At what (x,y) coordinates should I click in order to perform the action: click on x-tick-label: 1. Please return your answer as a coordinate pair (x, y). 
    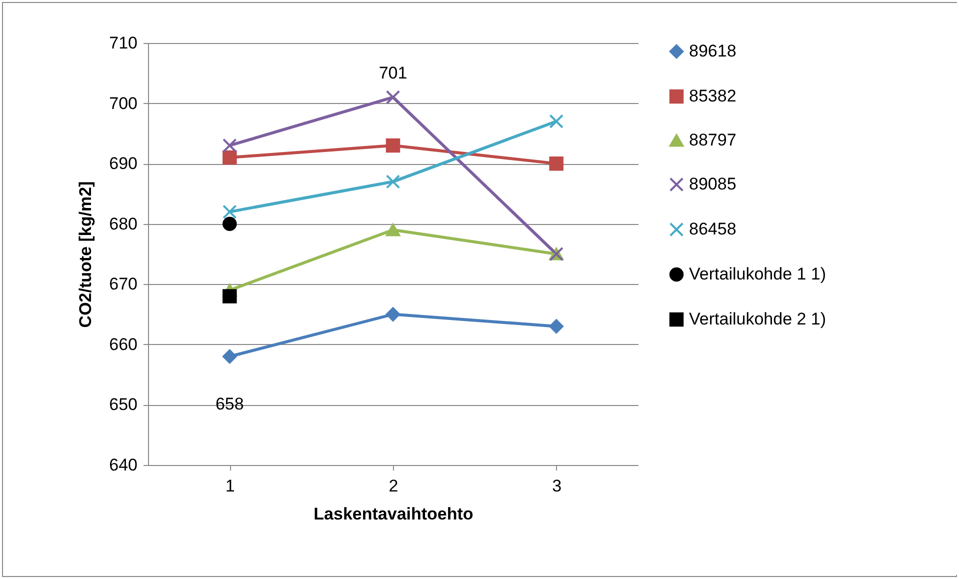
    Looking at the image, I should click on (230, 486).